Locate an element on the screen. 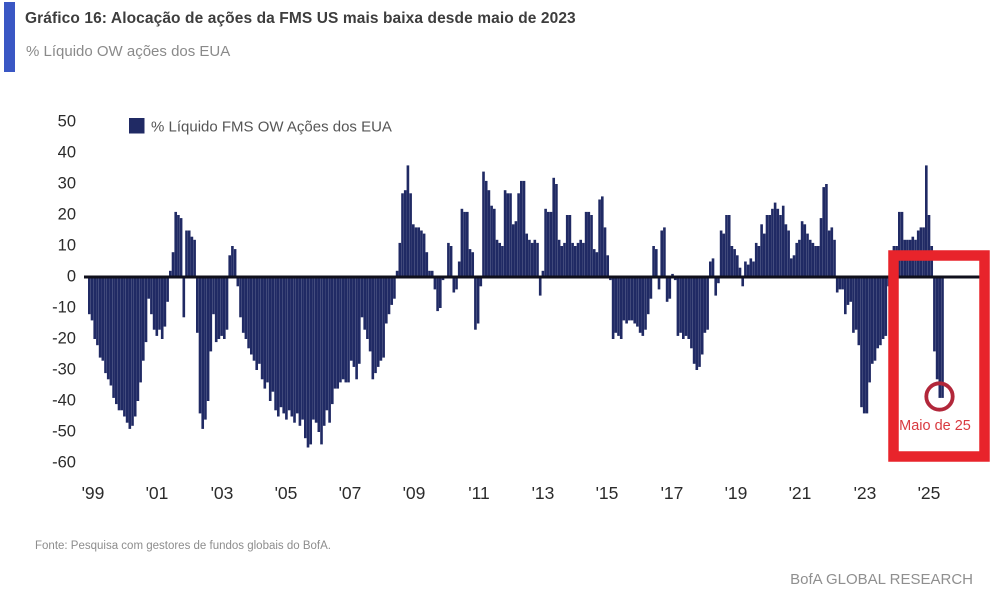 The height and width of the screenshot is (592, 1000). svg-text: 20 is located at coordinates (67, 215).